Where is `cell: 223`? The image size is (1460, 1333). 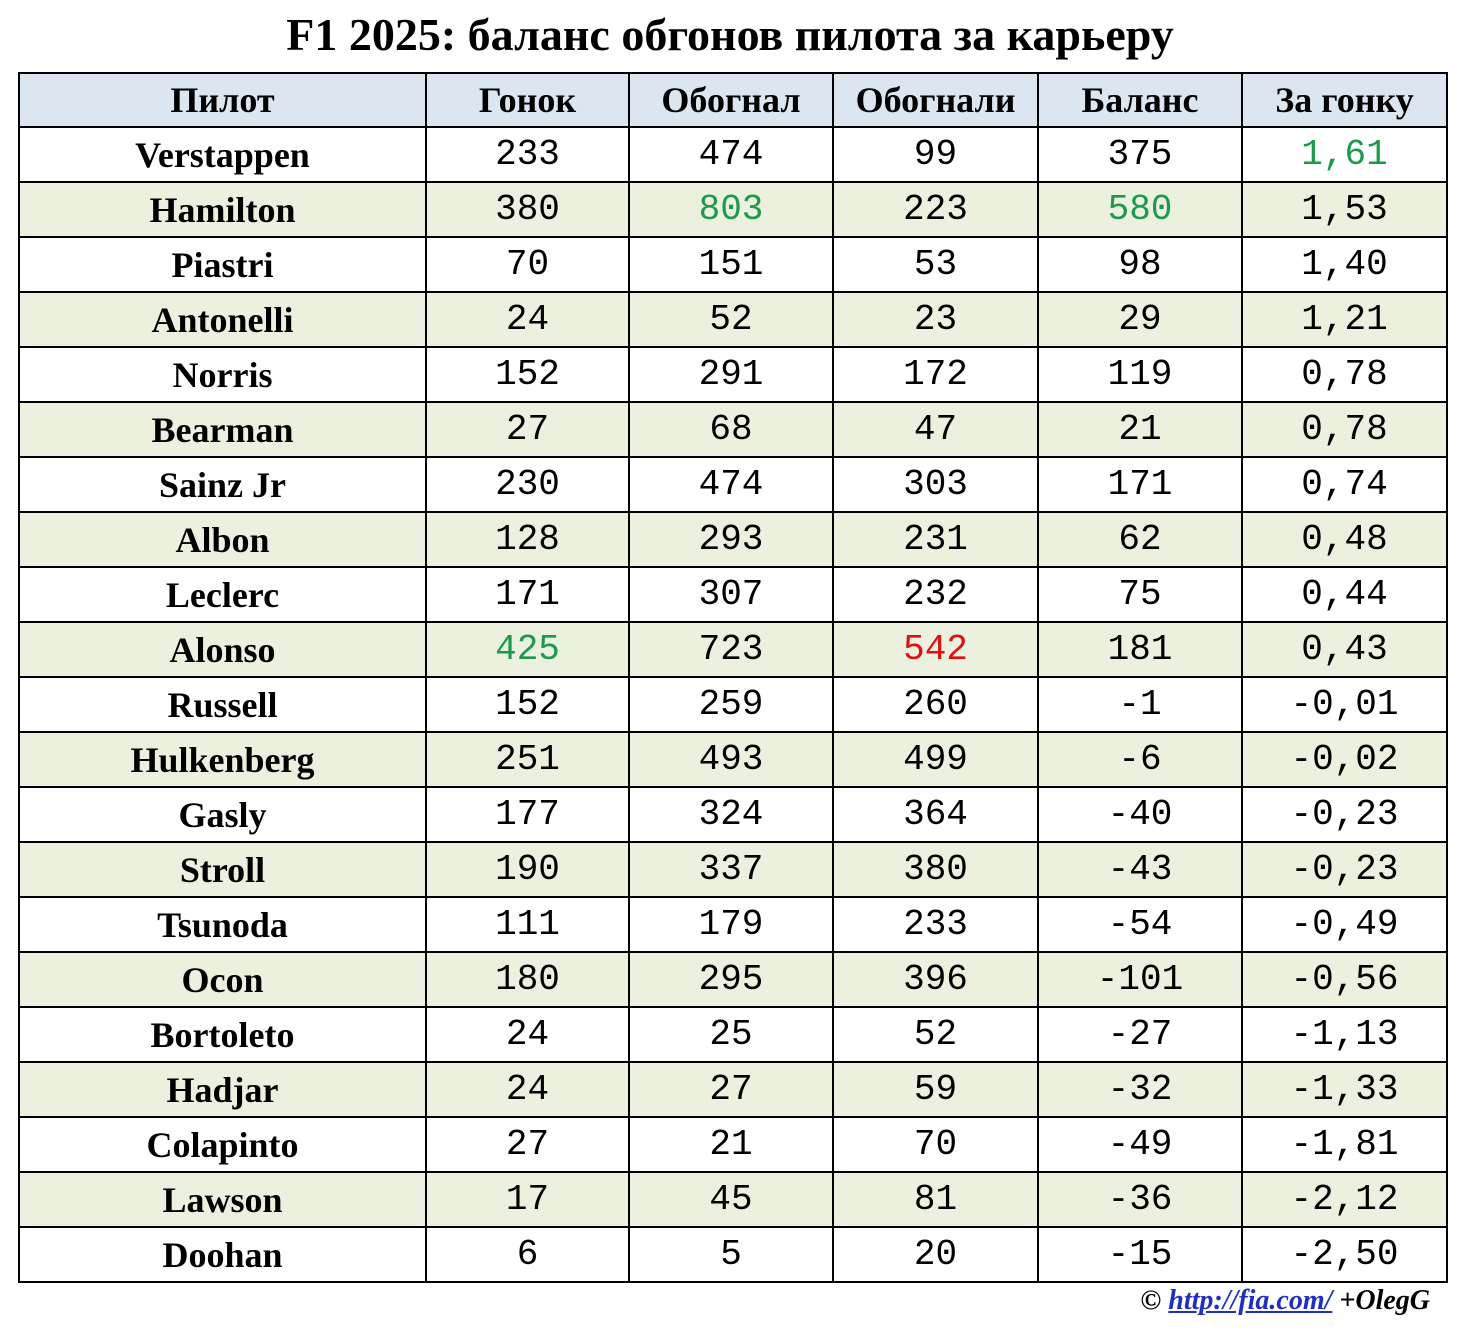 cell: 223 is located at coordinates (935, 209).